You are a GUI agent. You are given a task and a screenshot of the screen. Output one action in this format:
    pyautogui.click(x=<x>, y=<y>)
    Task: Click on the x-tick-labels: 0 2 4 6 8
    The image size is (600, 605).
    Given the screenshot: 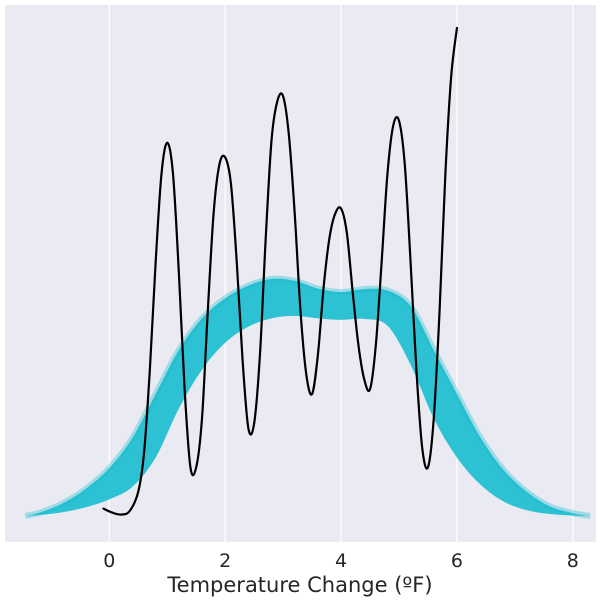 What is the action you would take?
    pyautogui.click(x=341, y=561)
    